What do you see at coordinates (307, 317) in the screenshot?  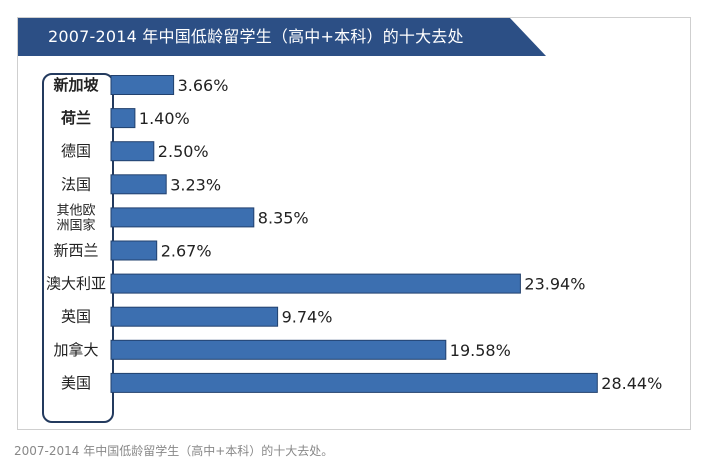 I see `value-label-7: 9.74%` at bounding box center [307, 317].